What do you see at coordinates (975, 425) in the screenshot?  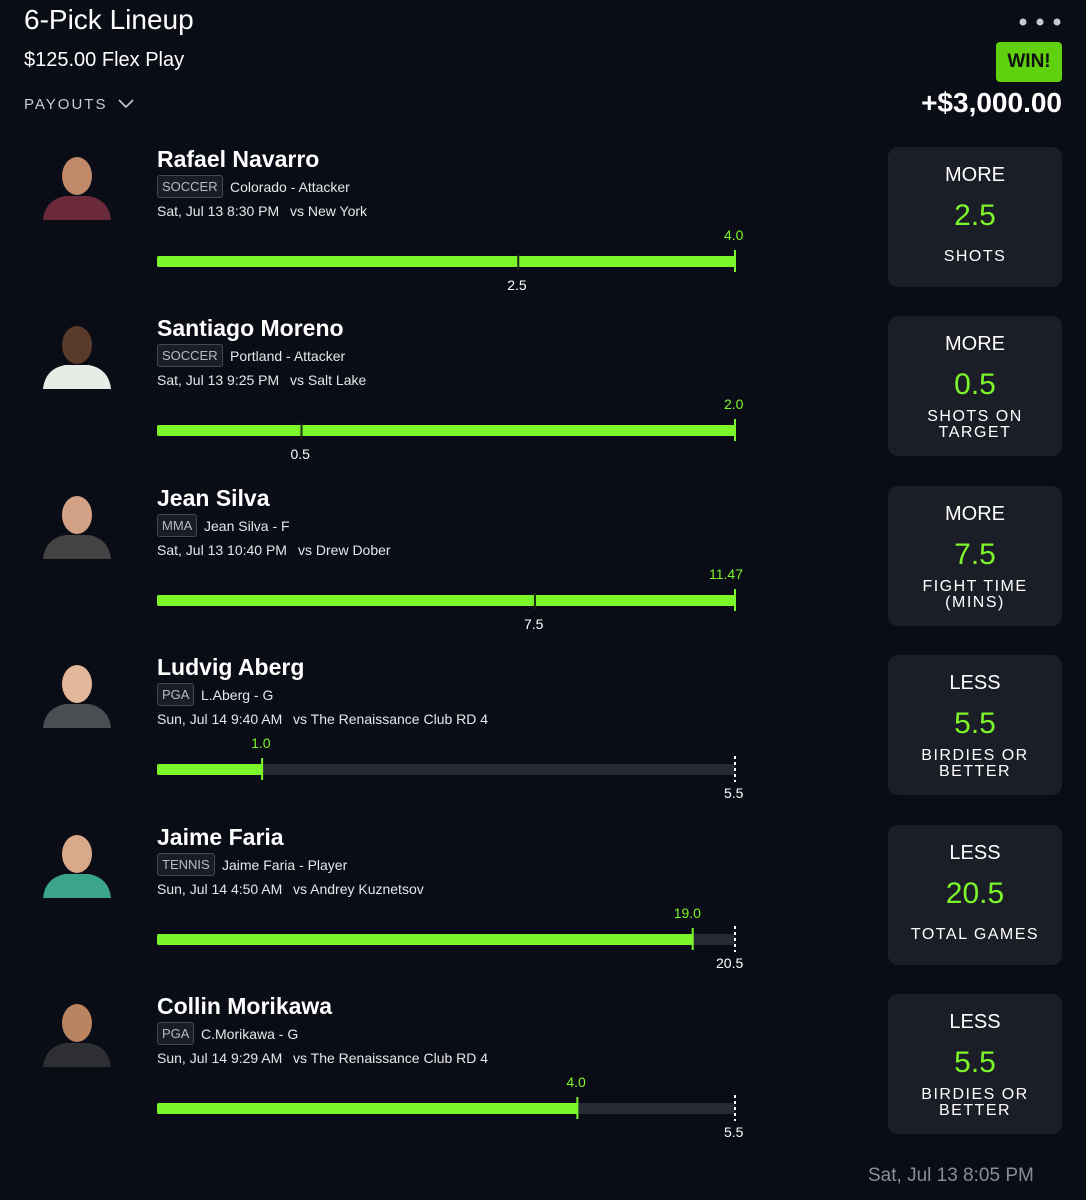 I see `stat-type: SHOTS ON TARGET` at bounding box center [975, 425].